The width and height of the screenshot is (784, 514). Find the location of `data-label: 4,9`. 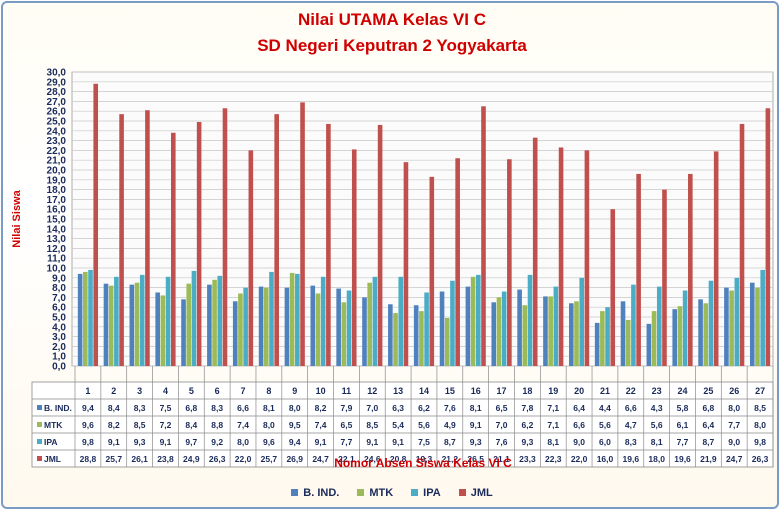

data-label: 4,9 is located at coordinates (450, 425).